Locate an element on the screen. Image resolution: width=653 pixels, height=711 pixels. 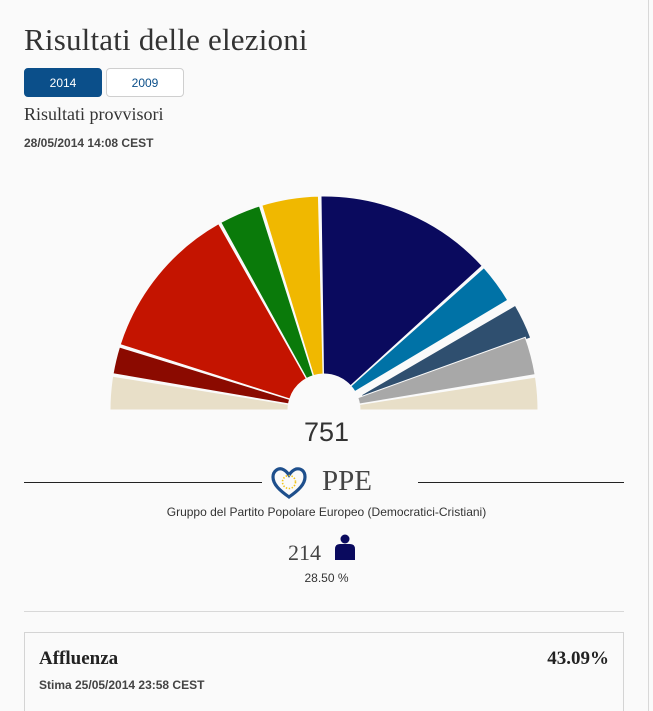
page-title: Risultati delle elezioni is located at coordinates (166, 39).